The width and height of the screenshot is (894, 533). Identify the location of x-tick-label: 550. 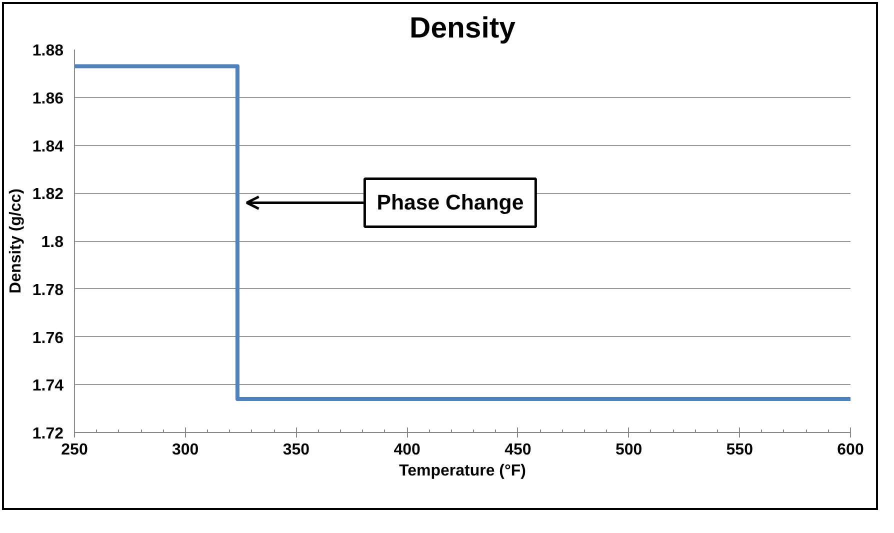
(740, 450).